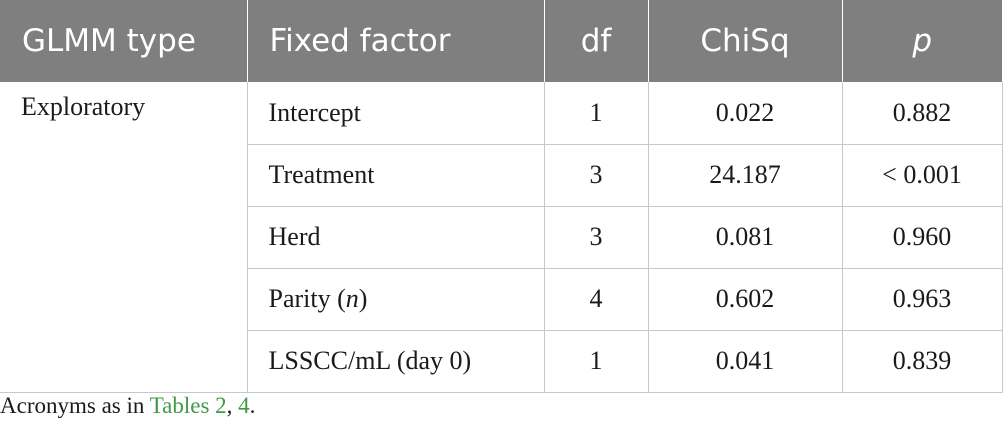 Image resolution: width=1004 pixels, height=432 pixels. Describe the element at coordinates (922, 175) in the screenshot. I see `p-cell: < 0.001` at that location.